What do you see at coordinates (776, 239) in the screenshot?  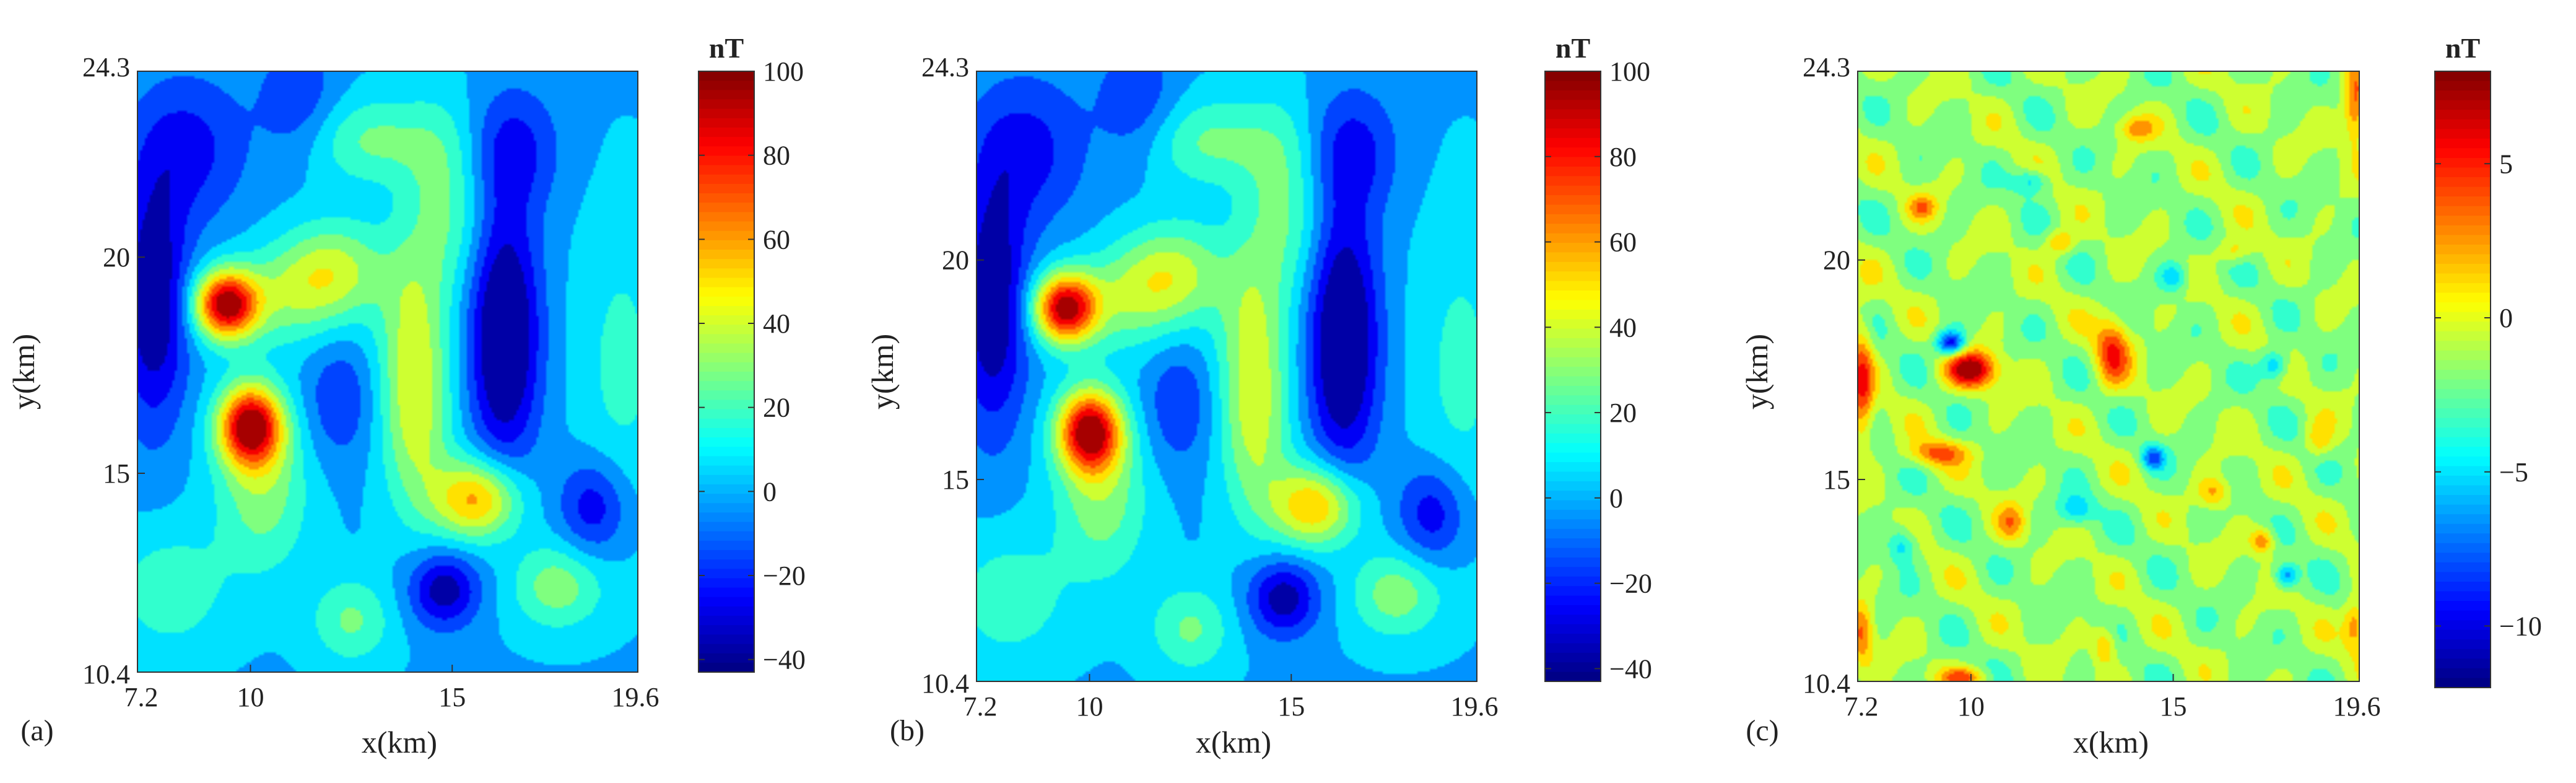 I see `colorbar-tick-label: 60` at bounding box center [776, 239].